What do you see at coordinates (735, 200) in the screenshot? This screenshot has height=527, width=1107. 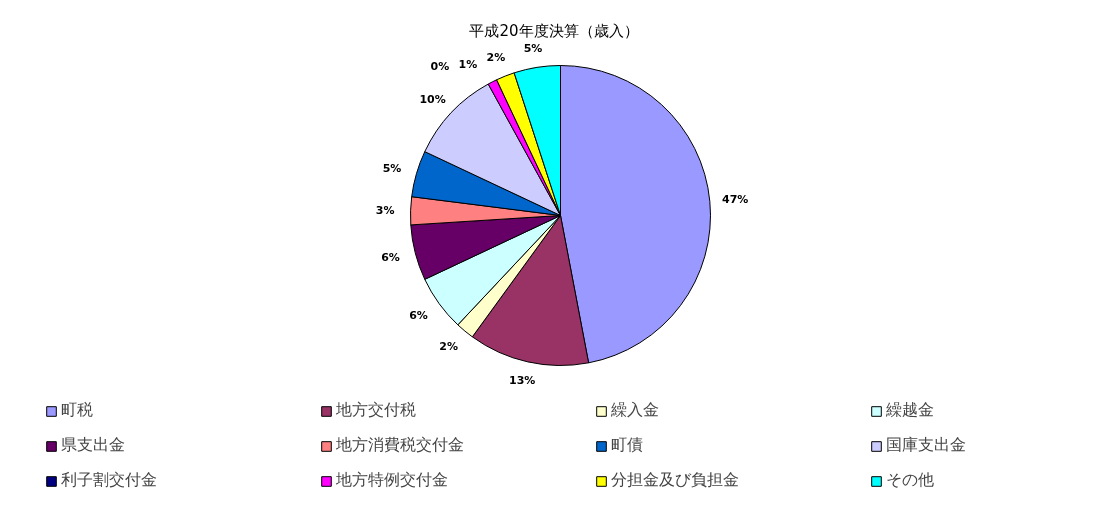 I see `data-label: 47%` at bounding box center [735, 200].